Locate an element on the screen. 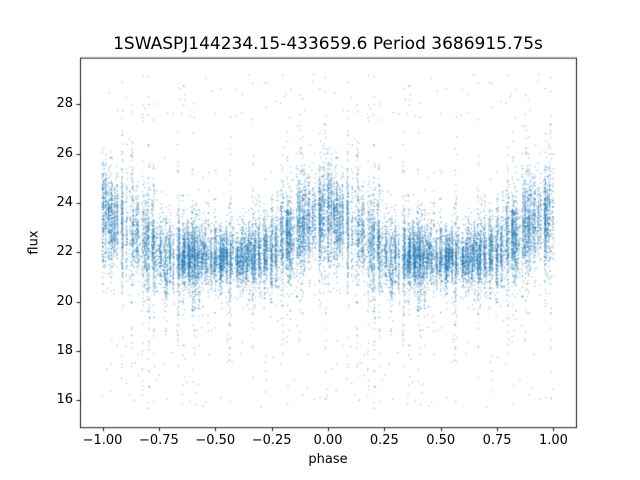  x-axis-label: phase is located at coordinates (328, 459).